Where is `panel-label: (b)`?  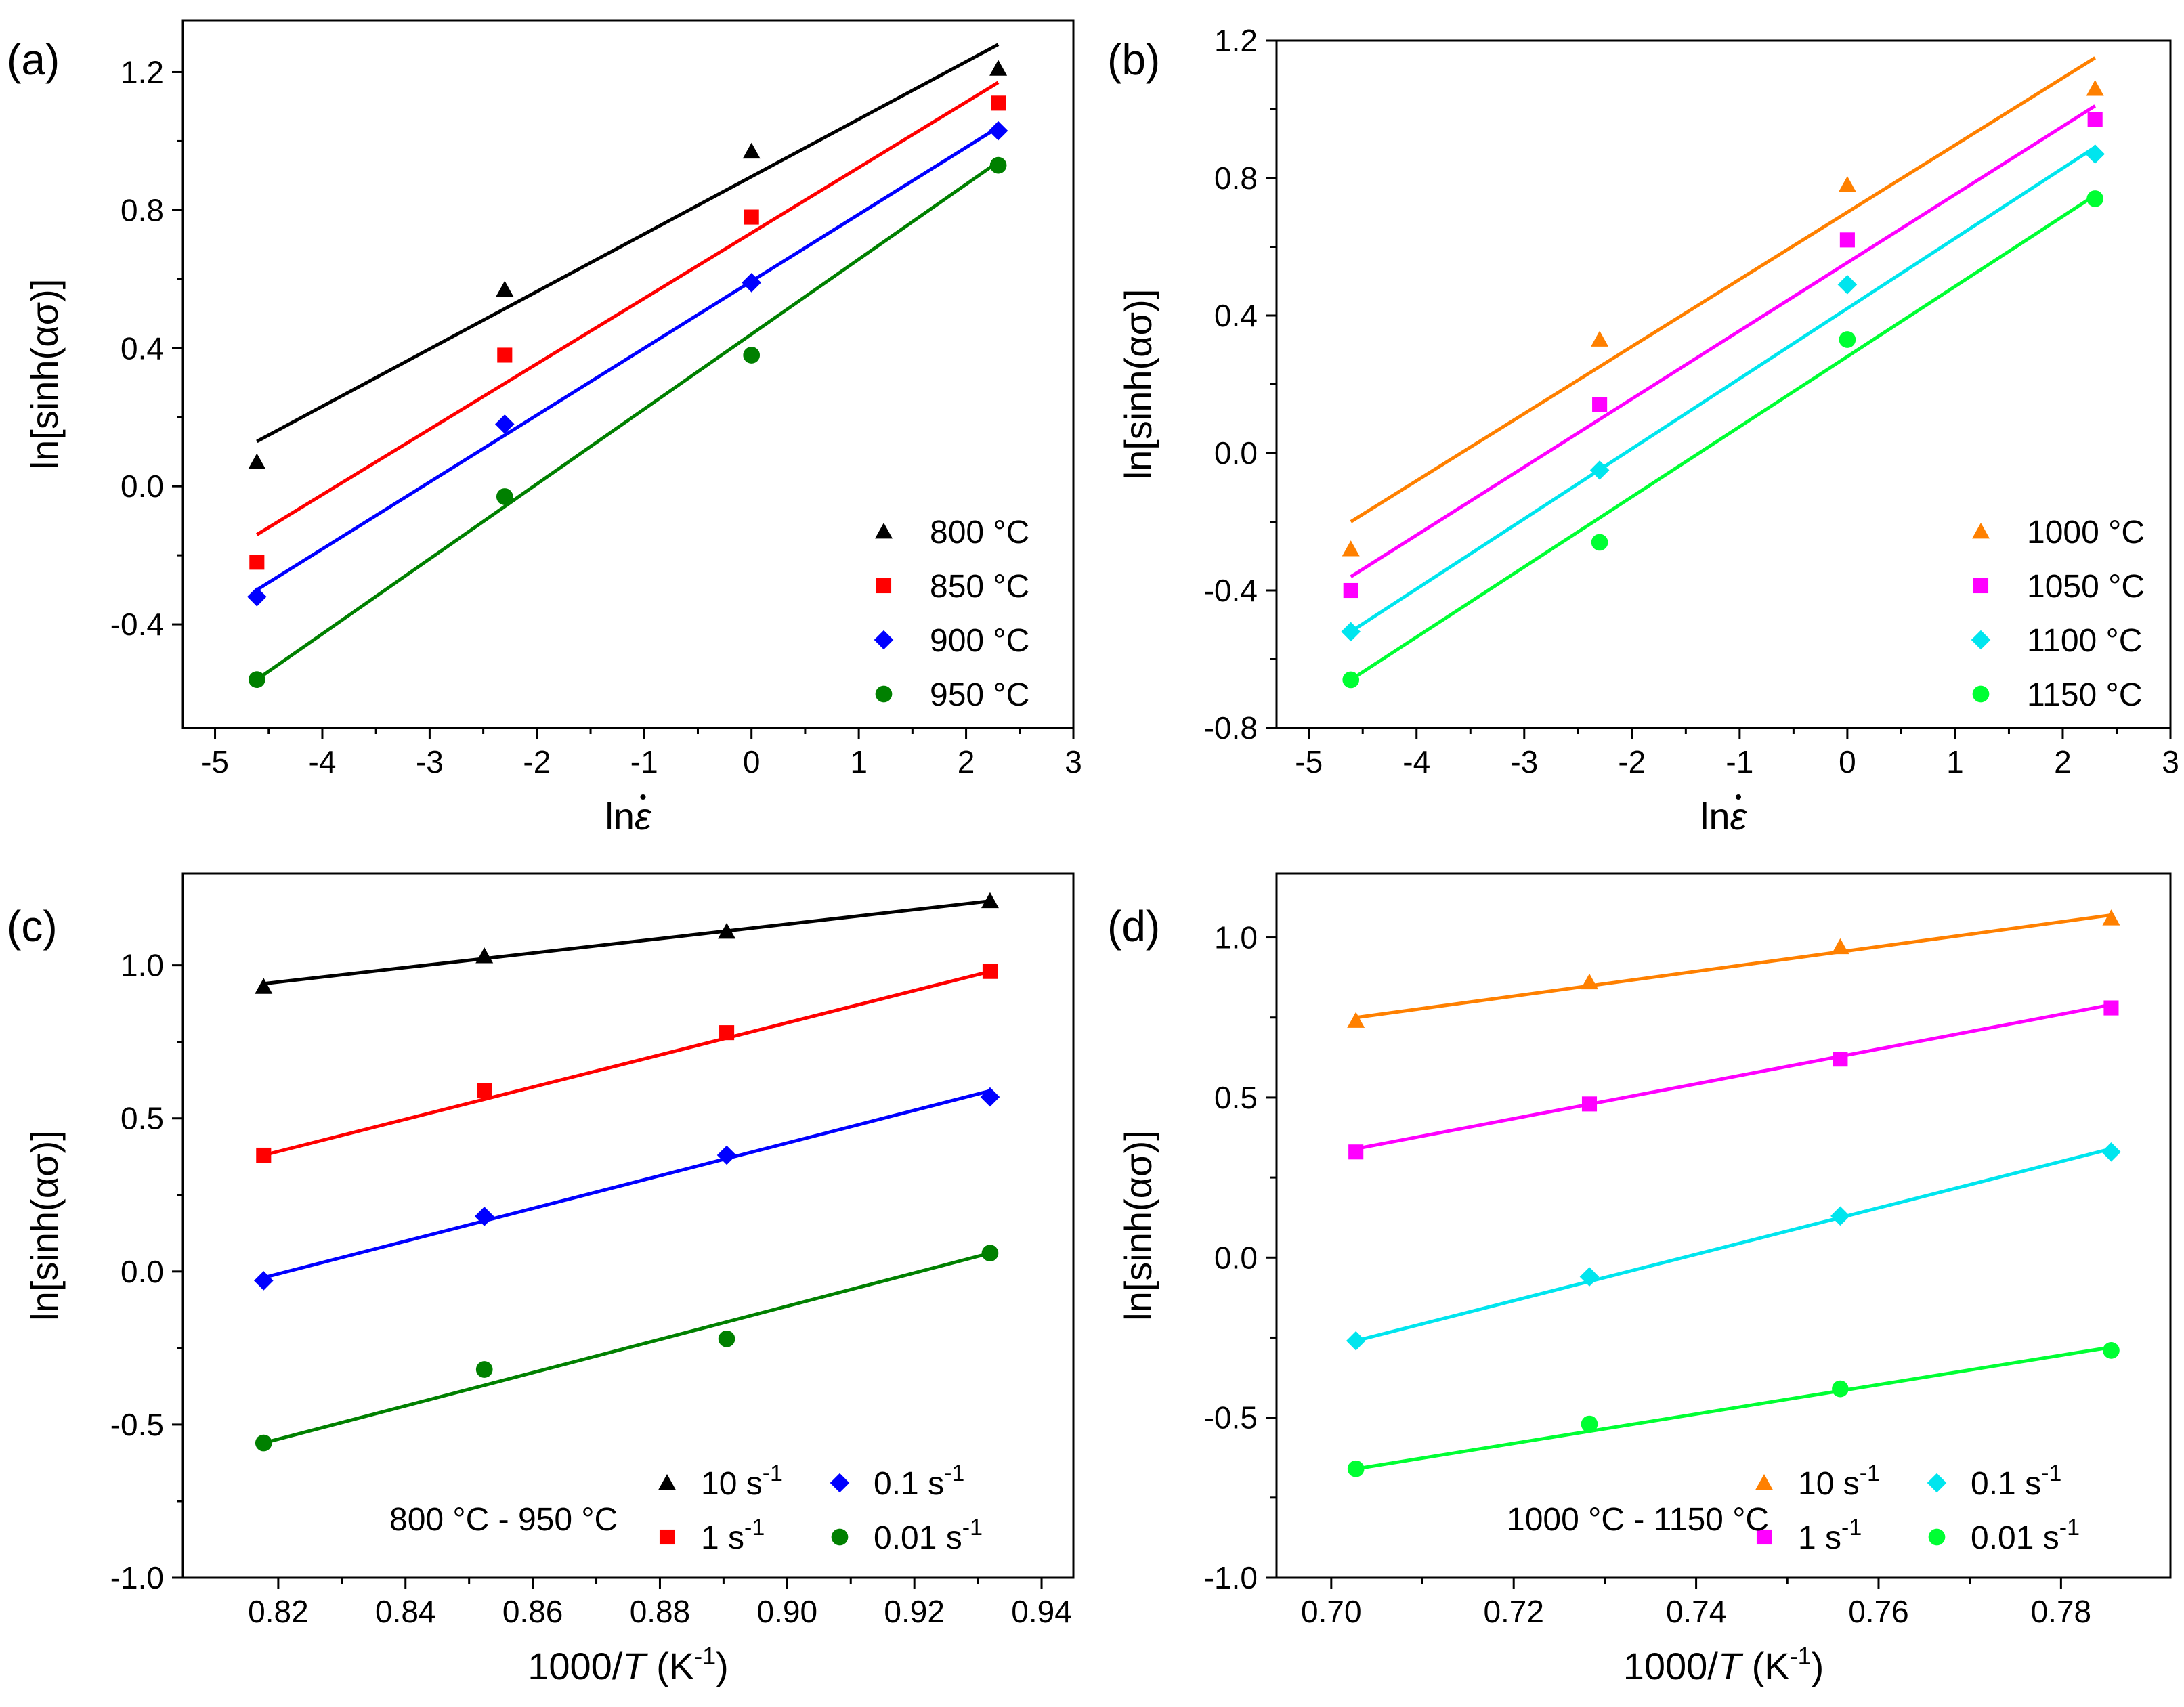 panel-label: (b) is located at coordinates (1133, 59).